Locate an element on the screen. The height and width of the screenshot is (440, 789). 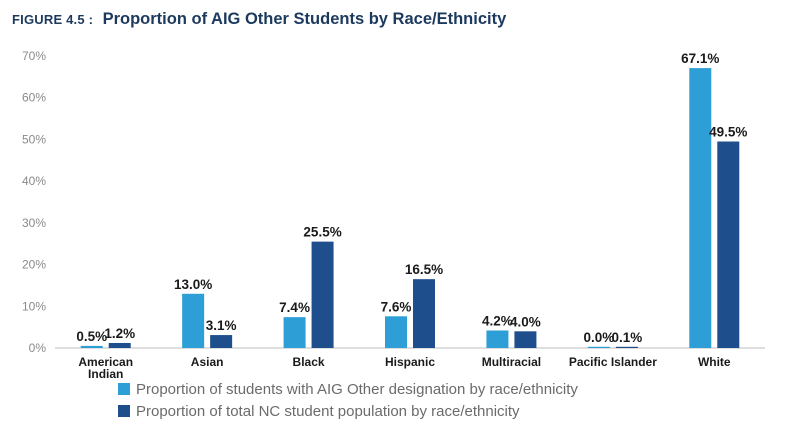
data-label: 7.6% is located at coordinates (396, 306).